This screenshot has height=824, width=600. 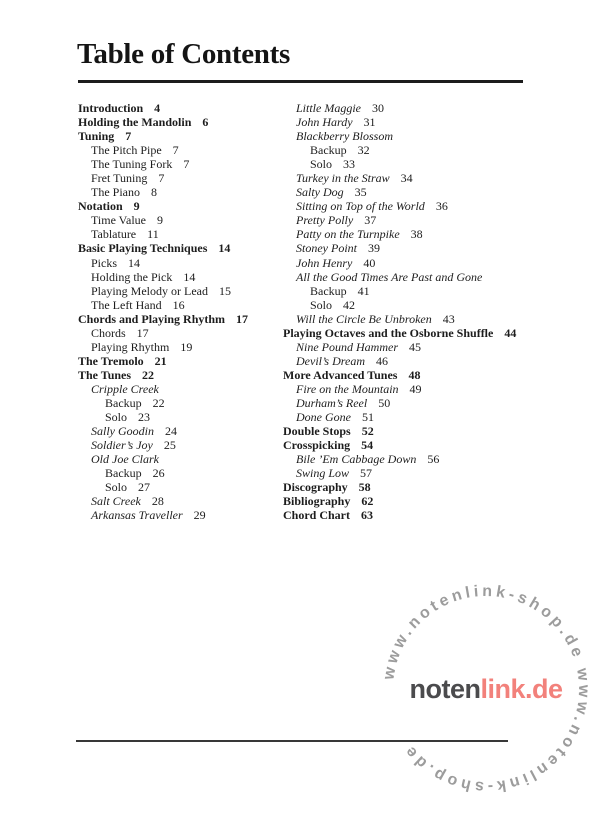 What do you see at coordinates (100, 206) in the screenshot?
I see `toc-entry-label: Notation` at bounding box center [100, 206].